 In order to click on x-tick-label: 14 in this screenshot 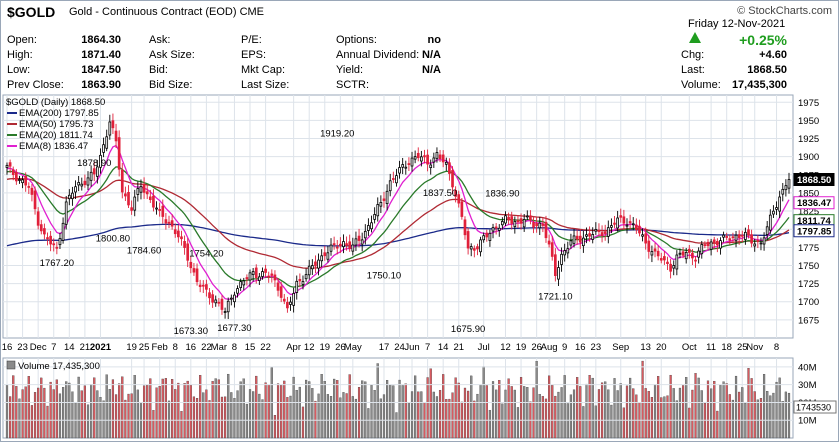, I will do `click(69, 347)`.